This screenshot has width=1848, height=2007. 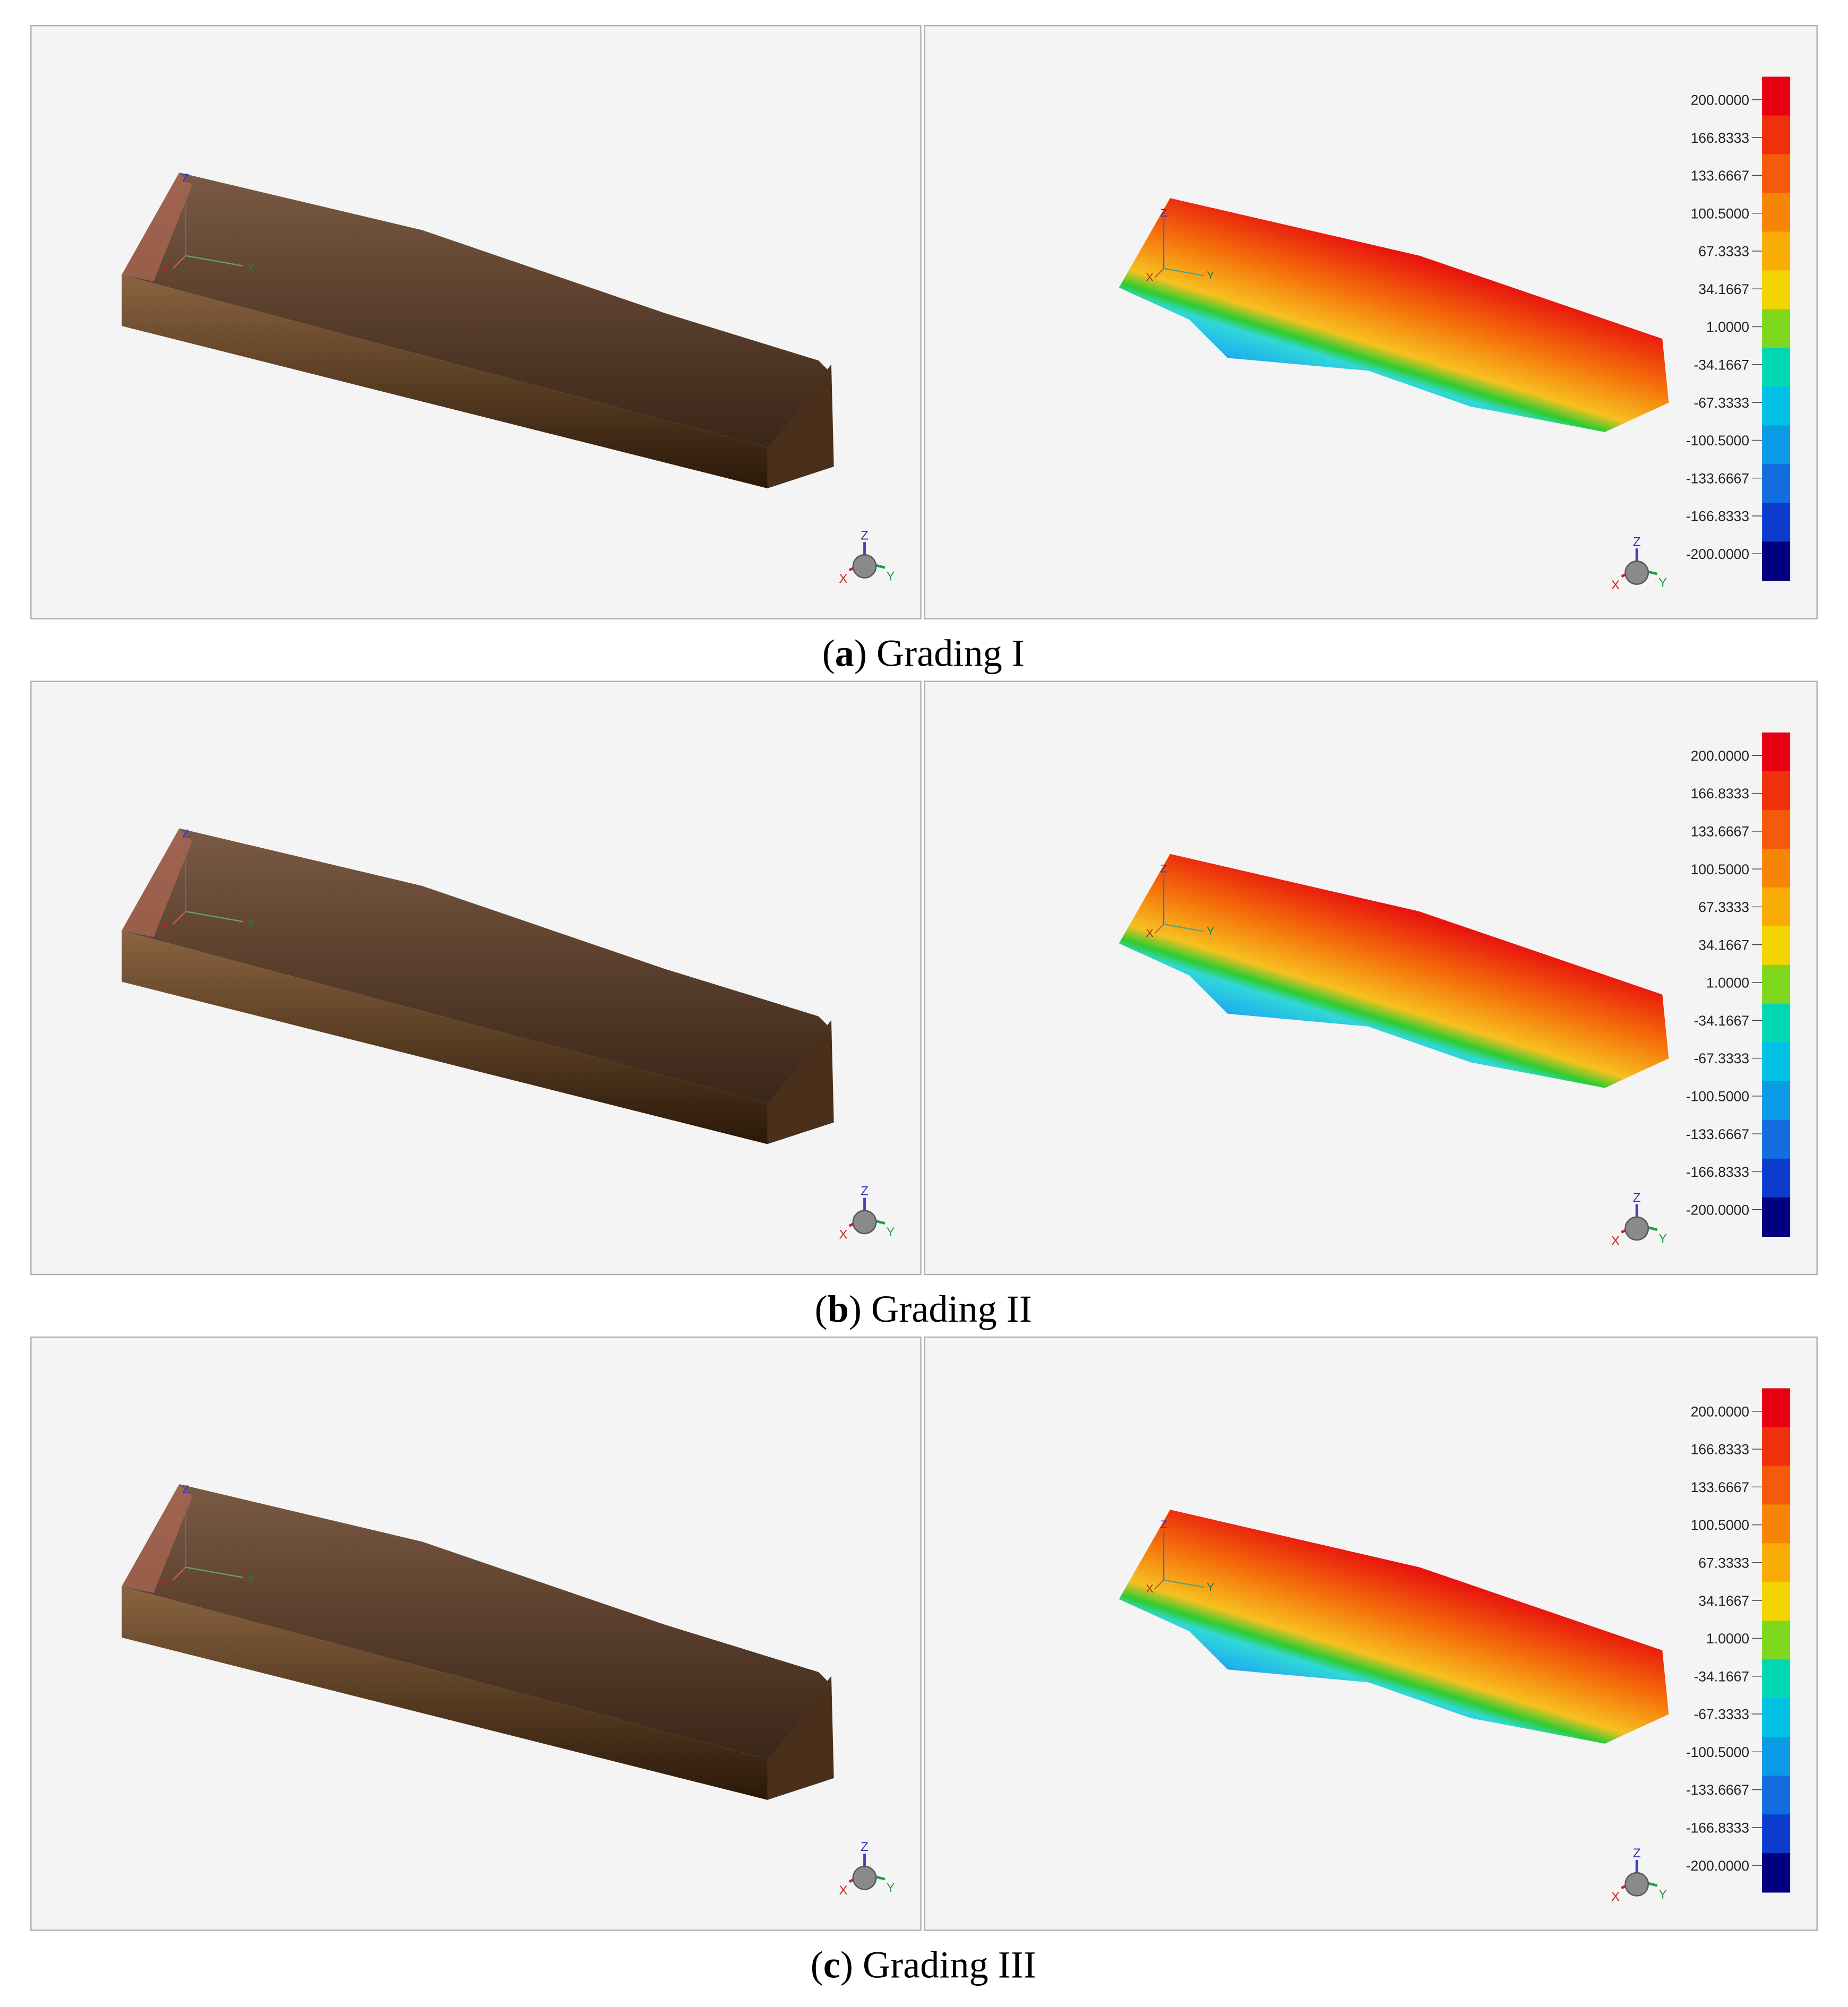 What do you see at coordinates (1721, 1058) in the screenshot?
I see `colorbar-label: -67.3333` at bounding box center [1721, 1058].